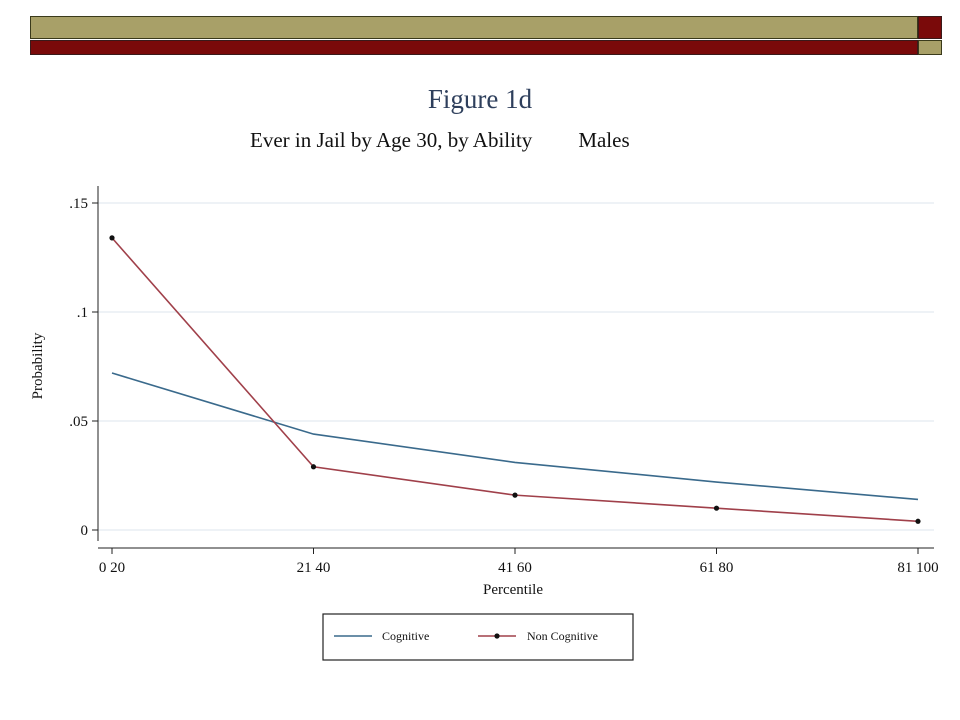 The height and width of the screenshot is (720, 960). What do you see at coordinates (515, 568) in the screenshot?
I see `x-tick-label: 41 60` at bounding box center [515, 568].